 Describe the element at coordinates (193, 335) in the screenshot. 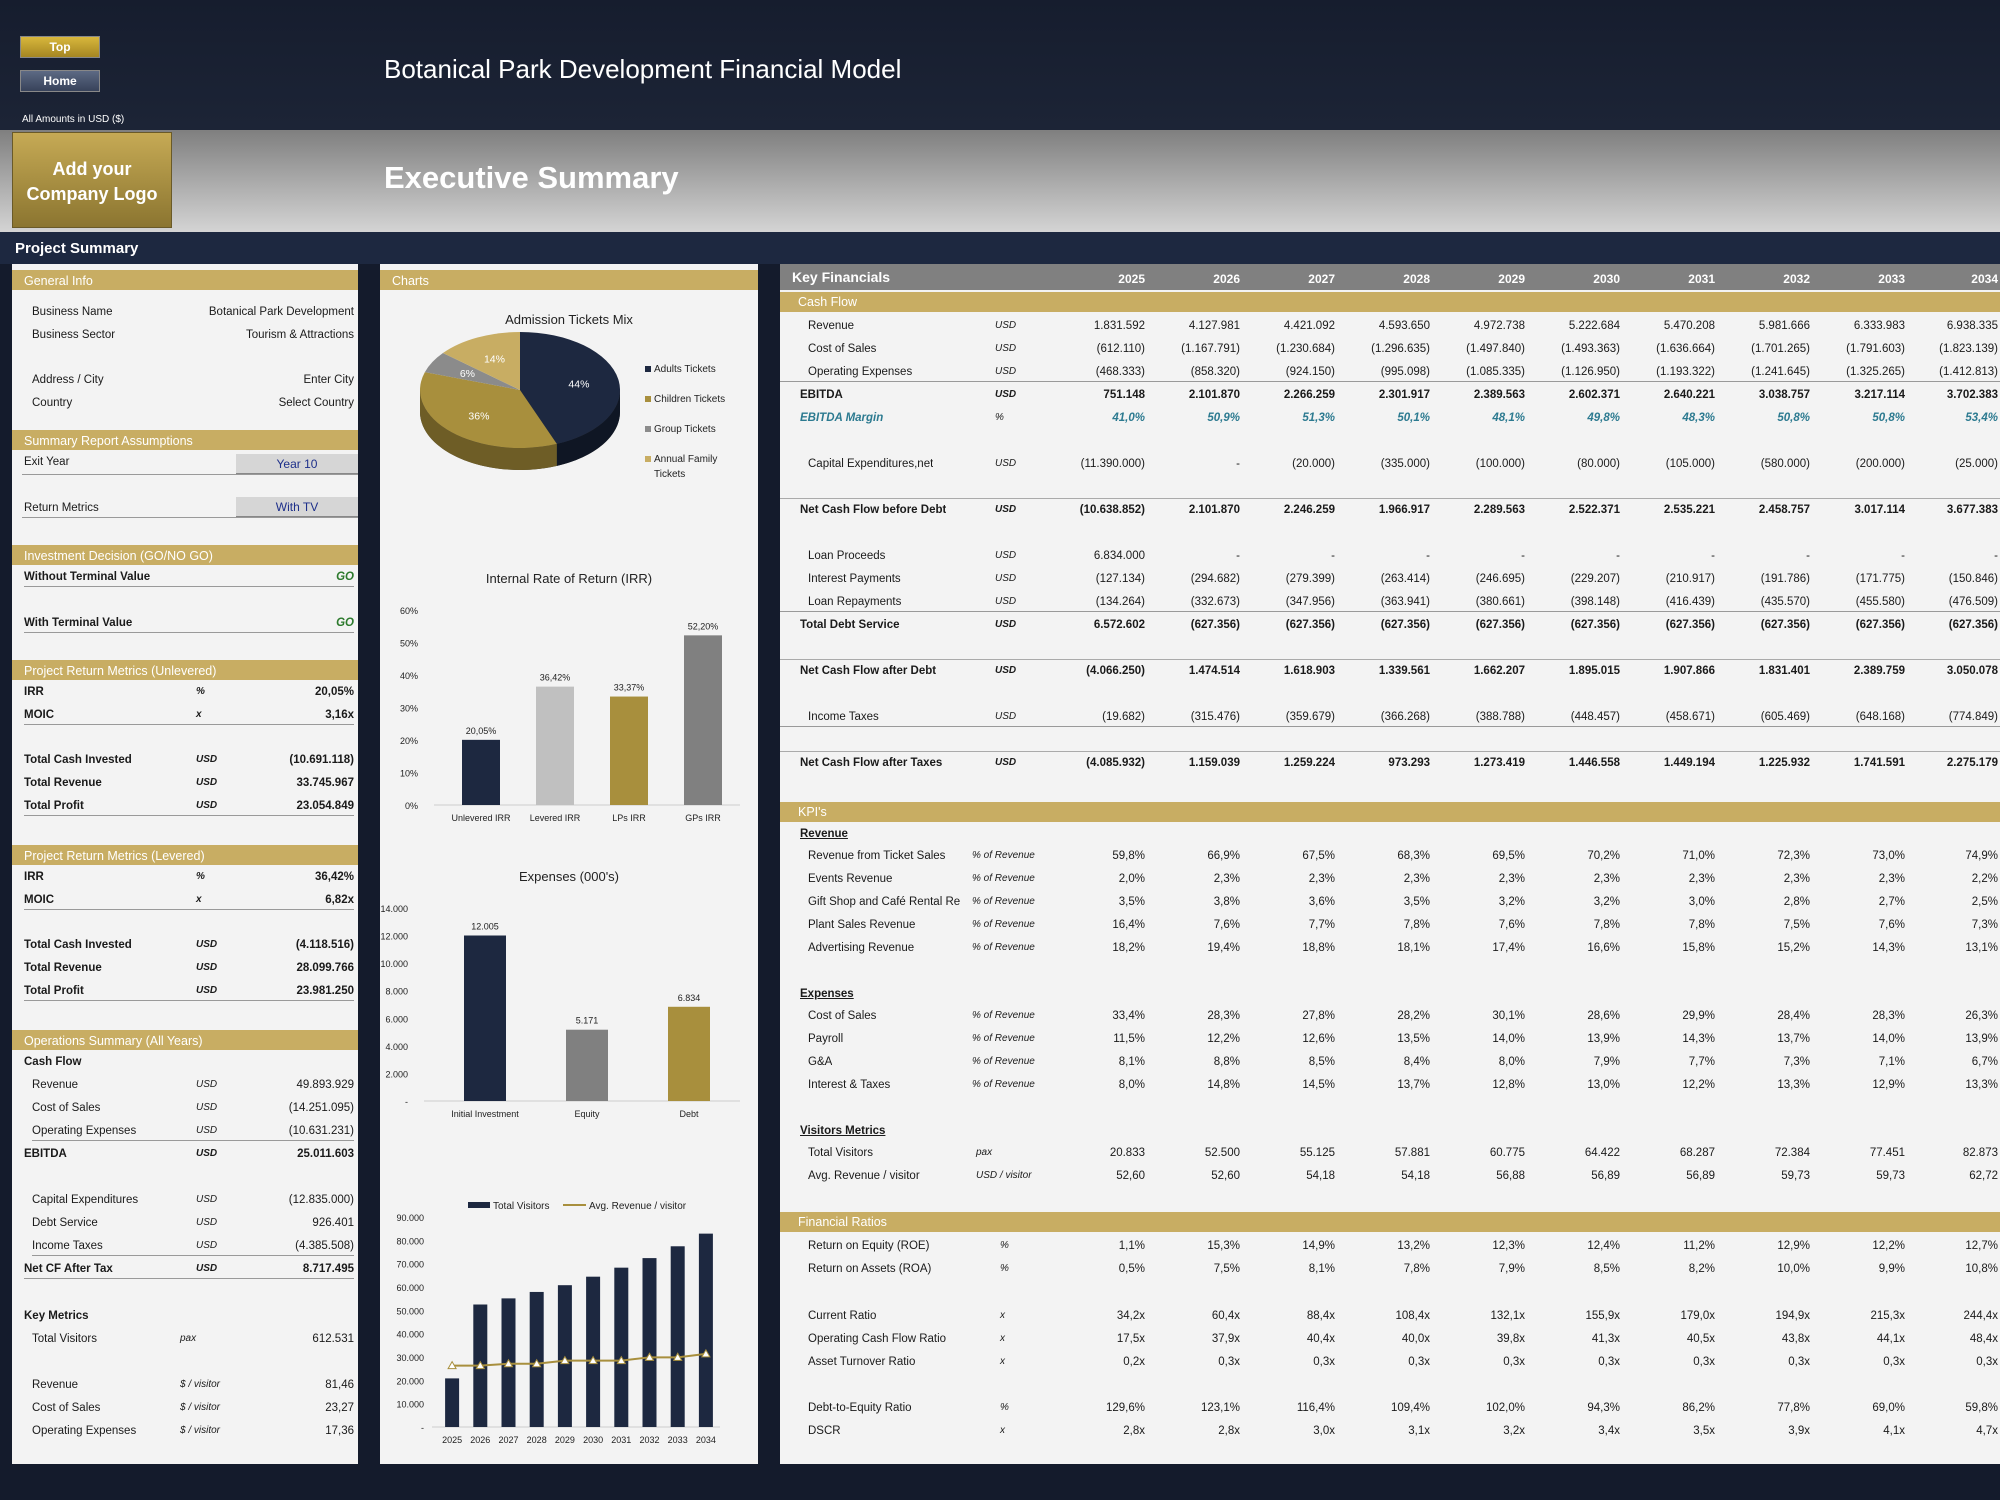

I see `general-info-row: Business Sector Tourism & Attractions` at that location.